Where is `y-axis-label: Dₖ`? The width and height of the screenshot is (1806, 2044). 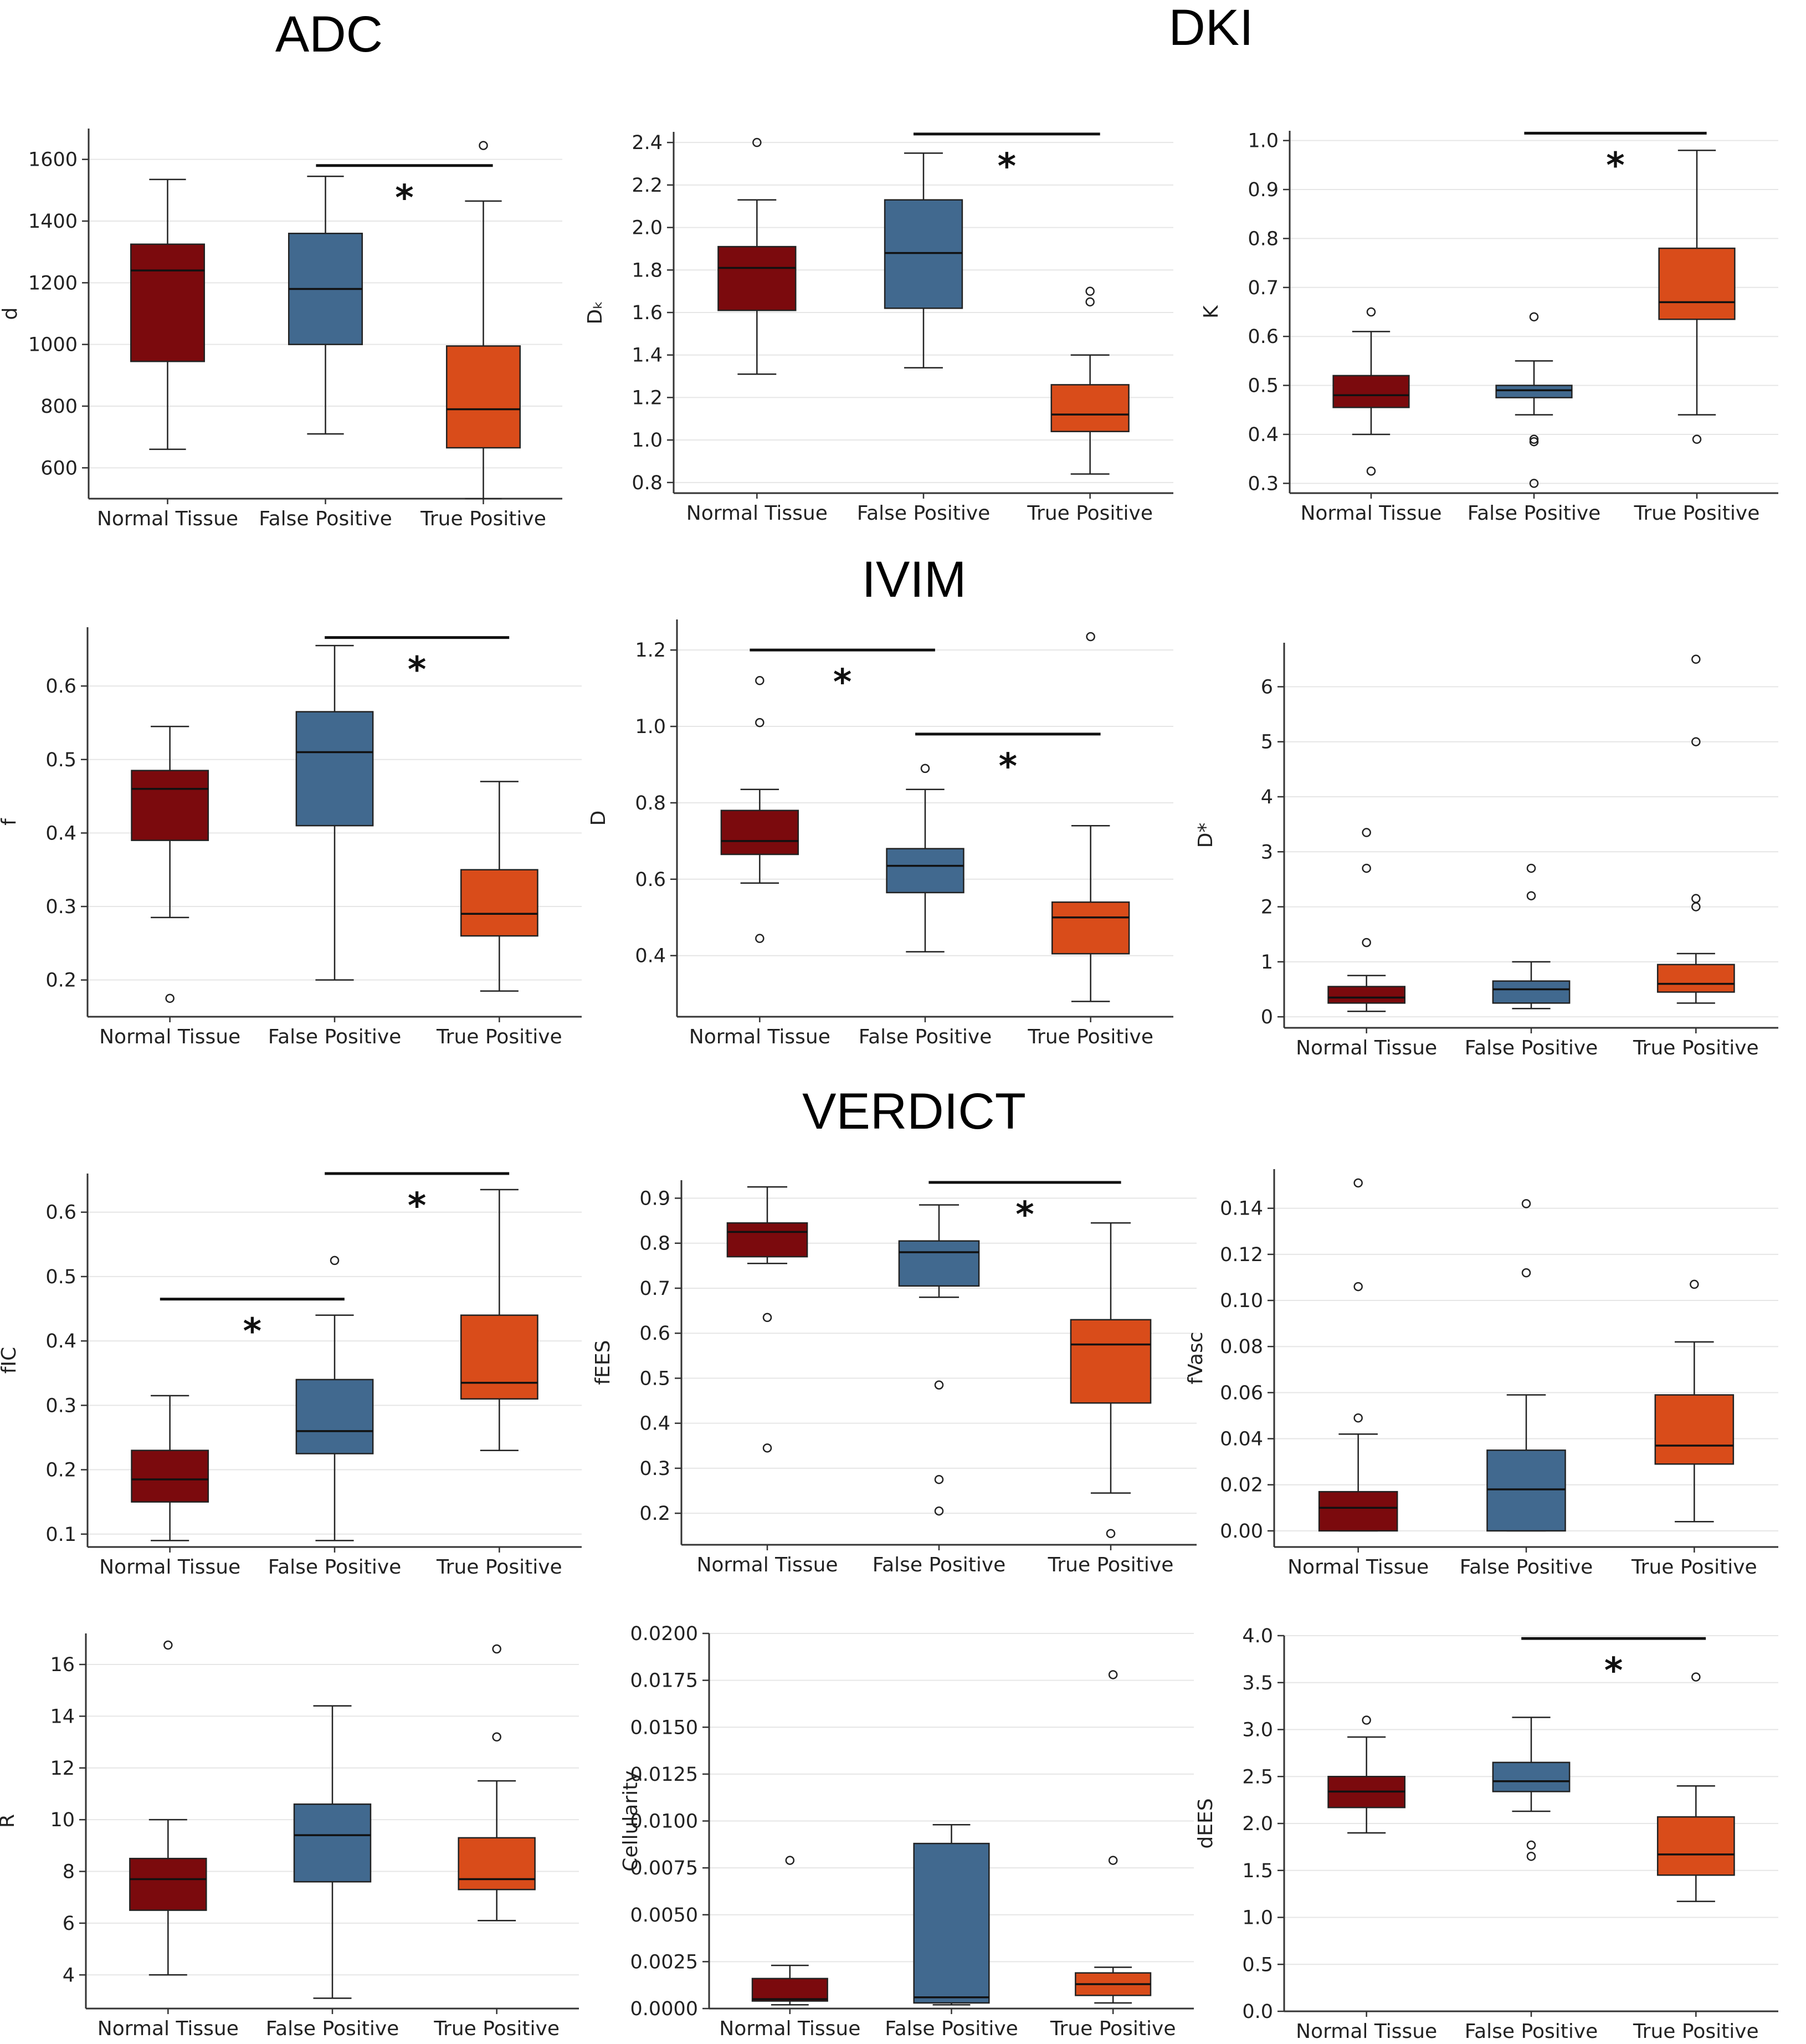
y-axis-label: Dₖ is located at coordinates (595, 312).